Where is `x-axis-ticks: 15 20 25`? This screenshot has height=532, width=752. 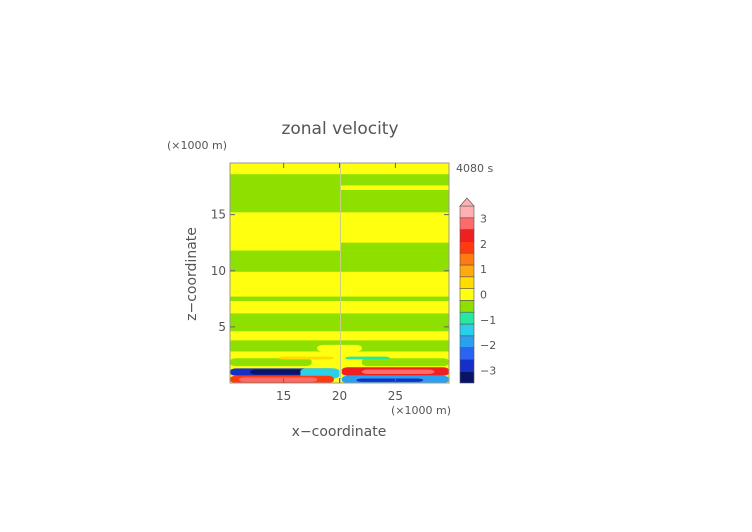
x-axis-ticks: 15 20 25 is located at coordinates (339, 283).